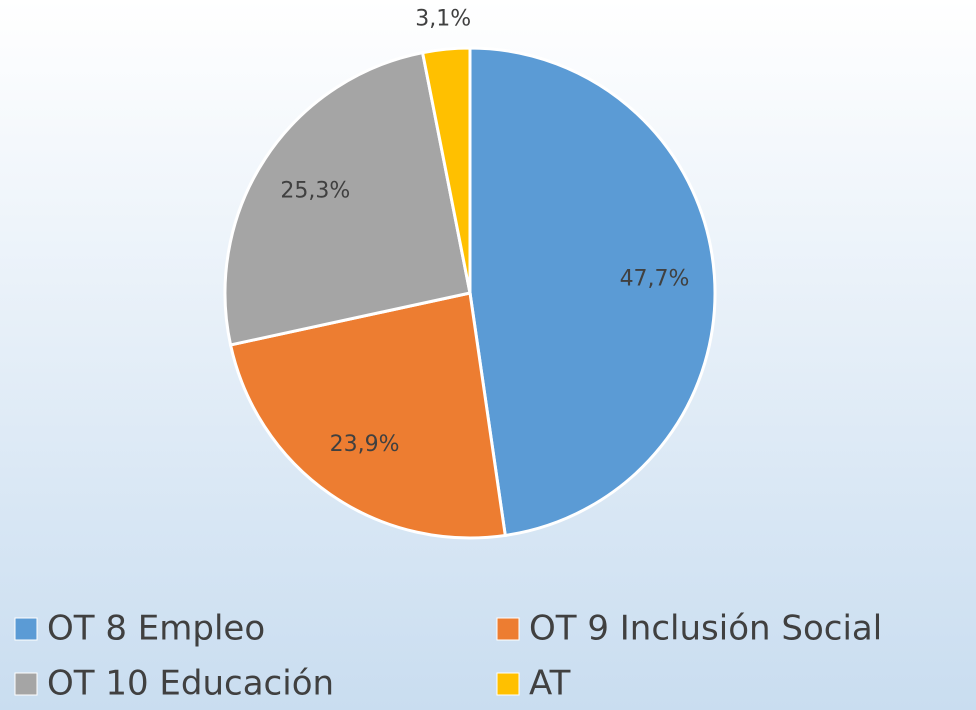 Image resolution: width=976 pixels, height=710 pixels. I want to click on legend-label: OT 9 Inclusión Social, so click(705, 629).